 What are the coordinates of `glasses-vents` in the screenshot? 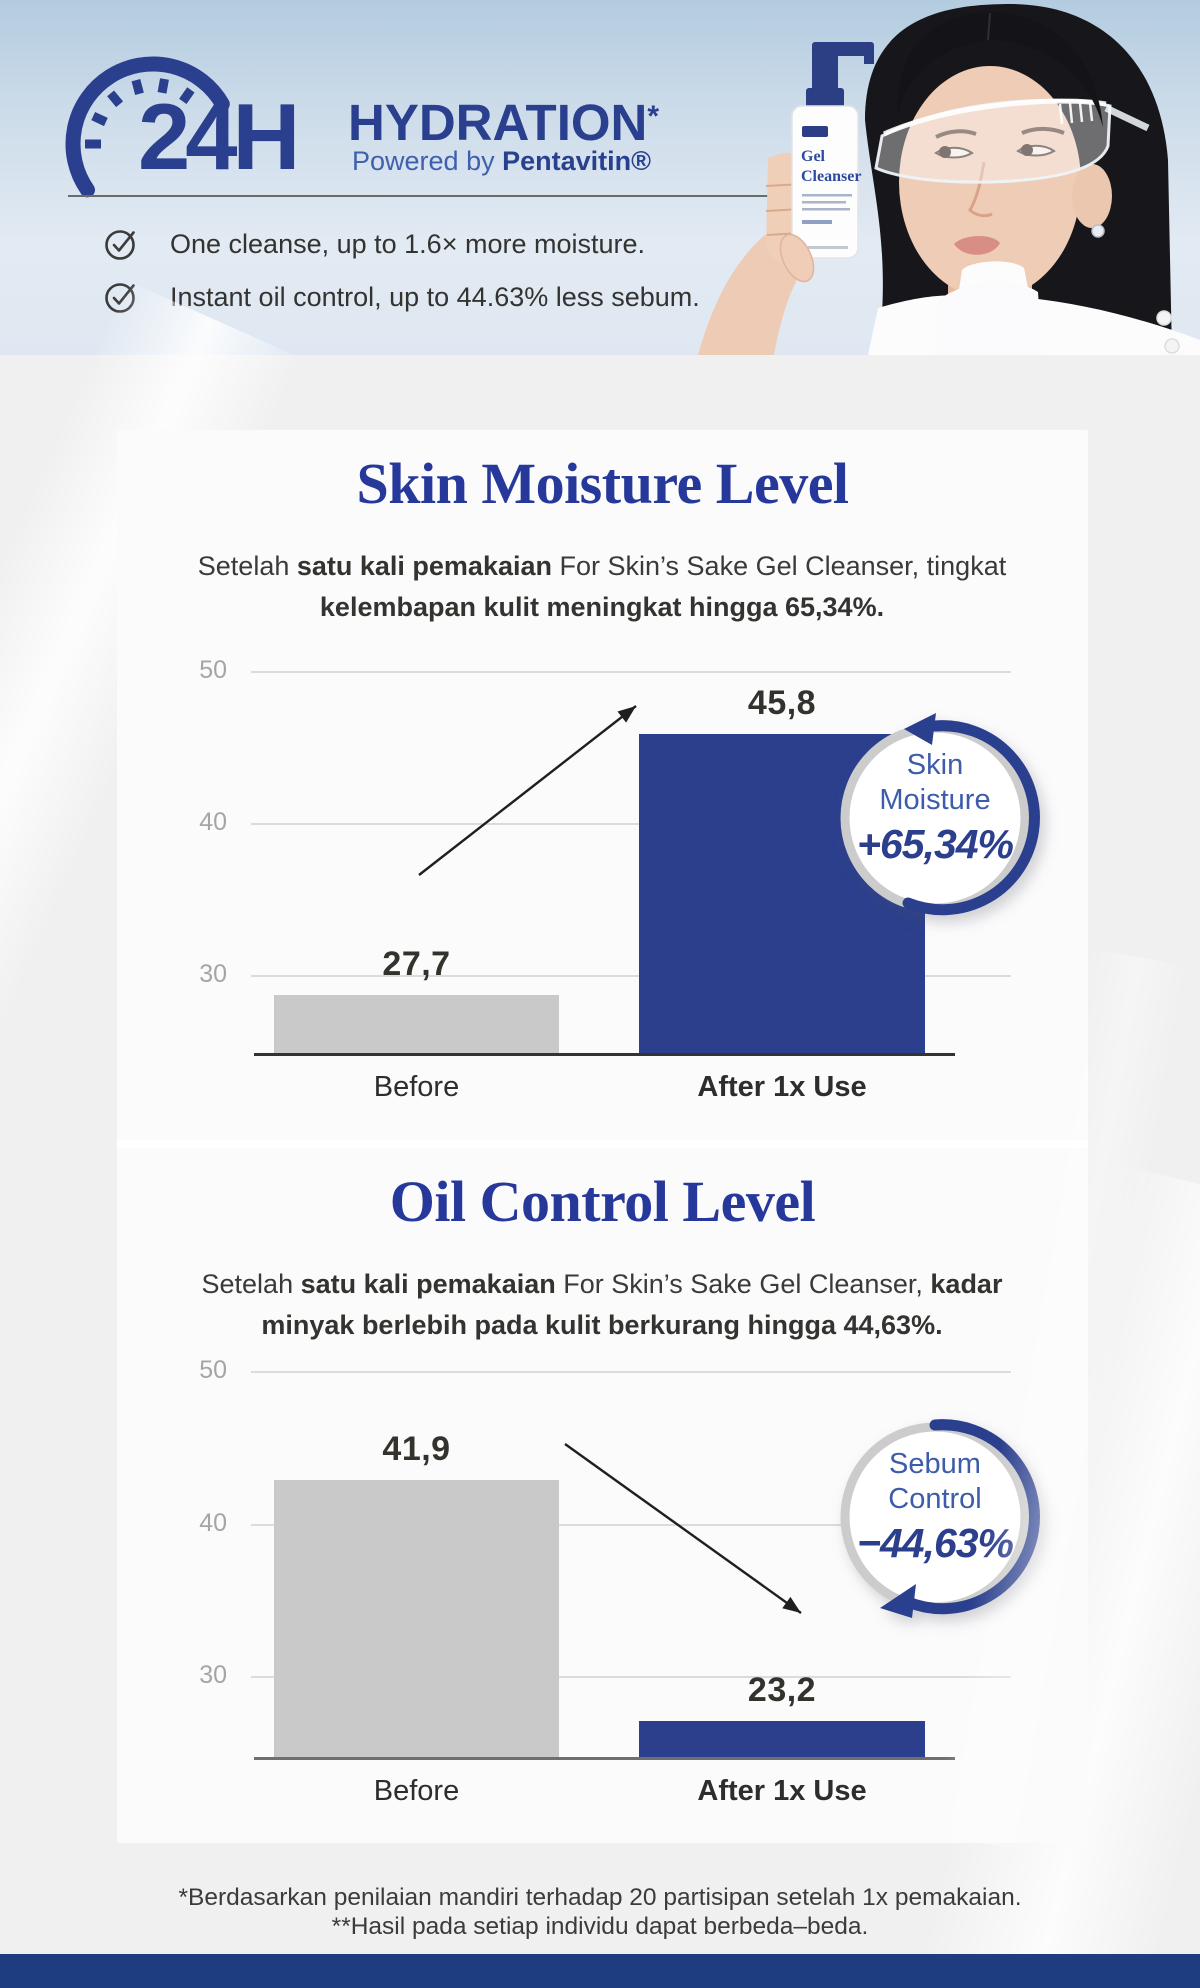 It's located at (1076, 113).